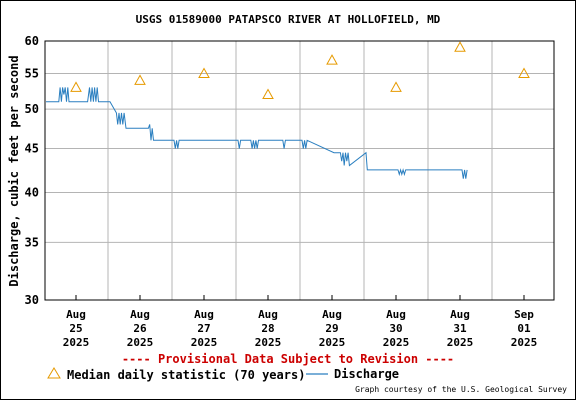 Image resolution: width=576 pixels, height=400 pixels. What do you see at coordinates (367, 374) in the screenshot?
I see `legend-discharge-label: Discharge` at bounding box center [367, 374].